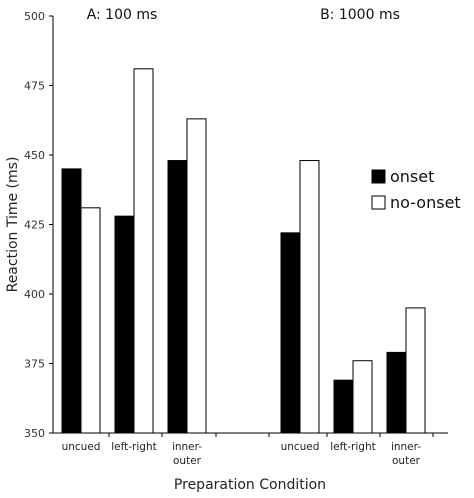 The height and width of the screenshot is (498, 474). Describe the element at coordinates (360, 15) in the screenshot. I see `panel-label: B: 1000 ms` at that location.